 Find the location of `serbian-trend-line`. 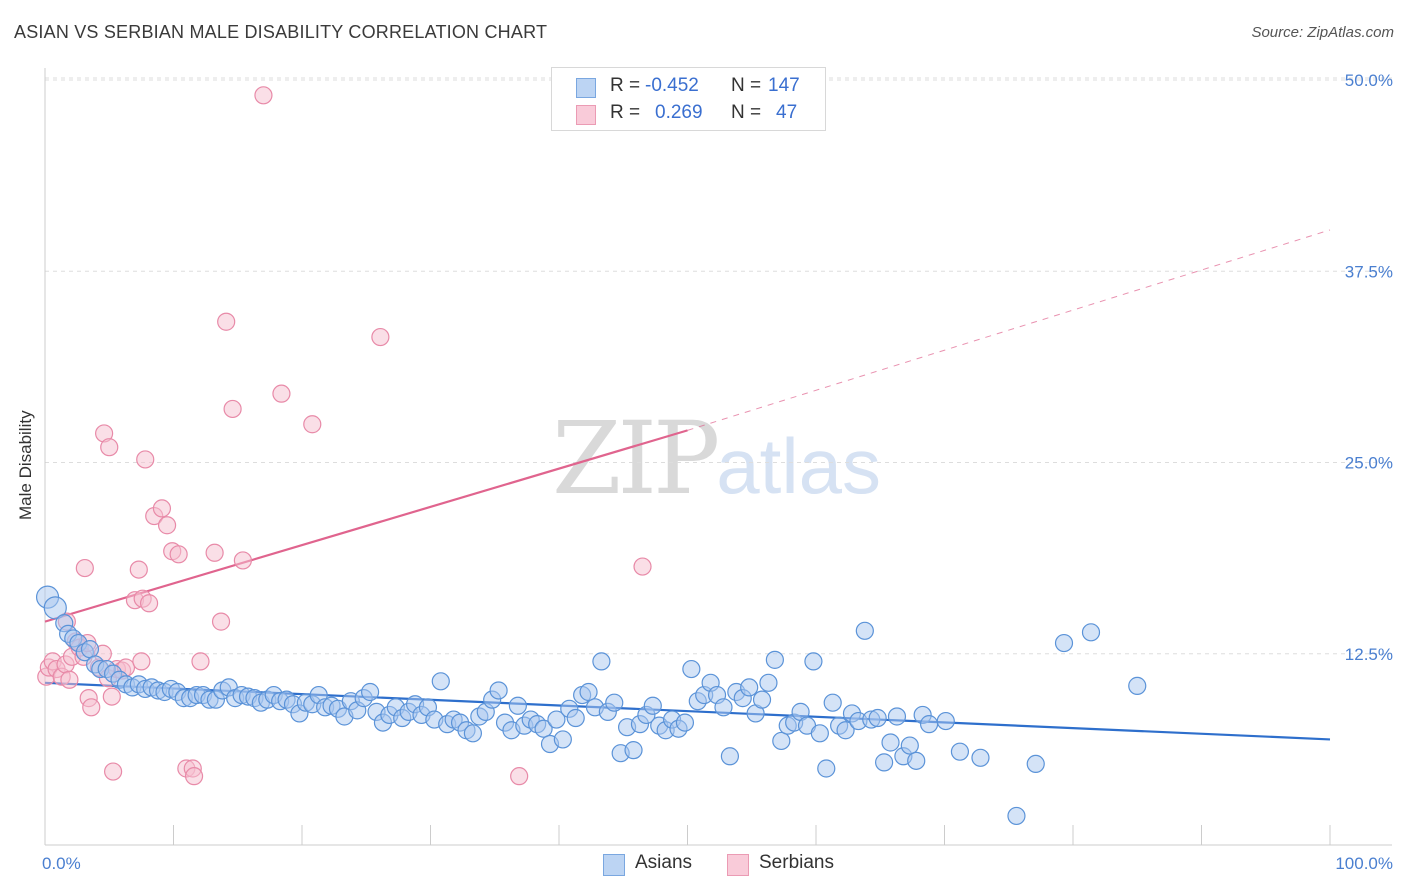

serbian-trend-line is located at coordinates (366, 526).